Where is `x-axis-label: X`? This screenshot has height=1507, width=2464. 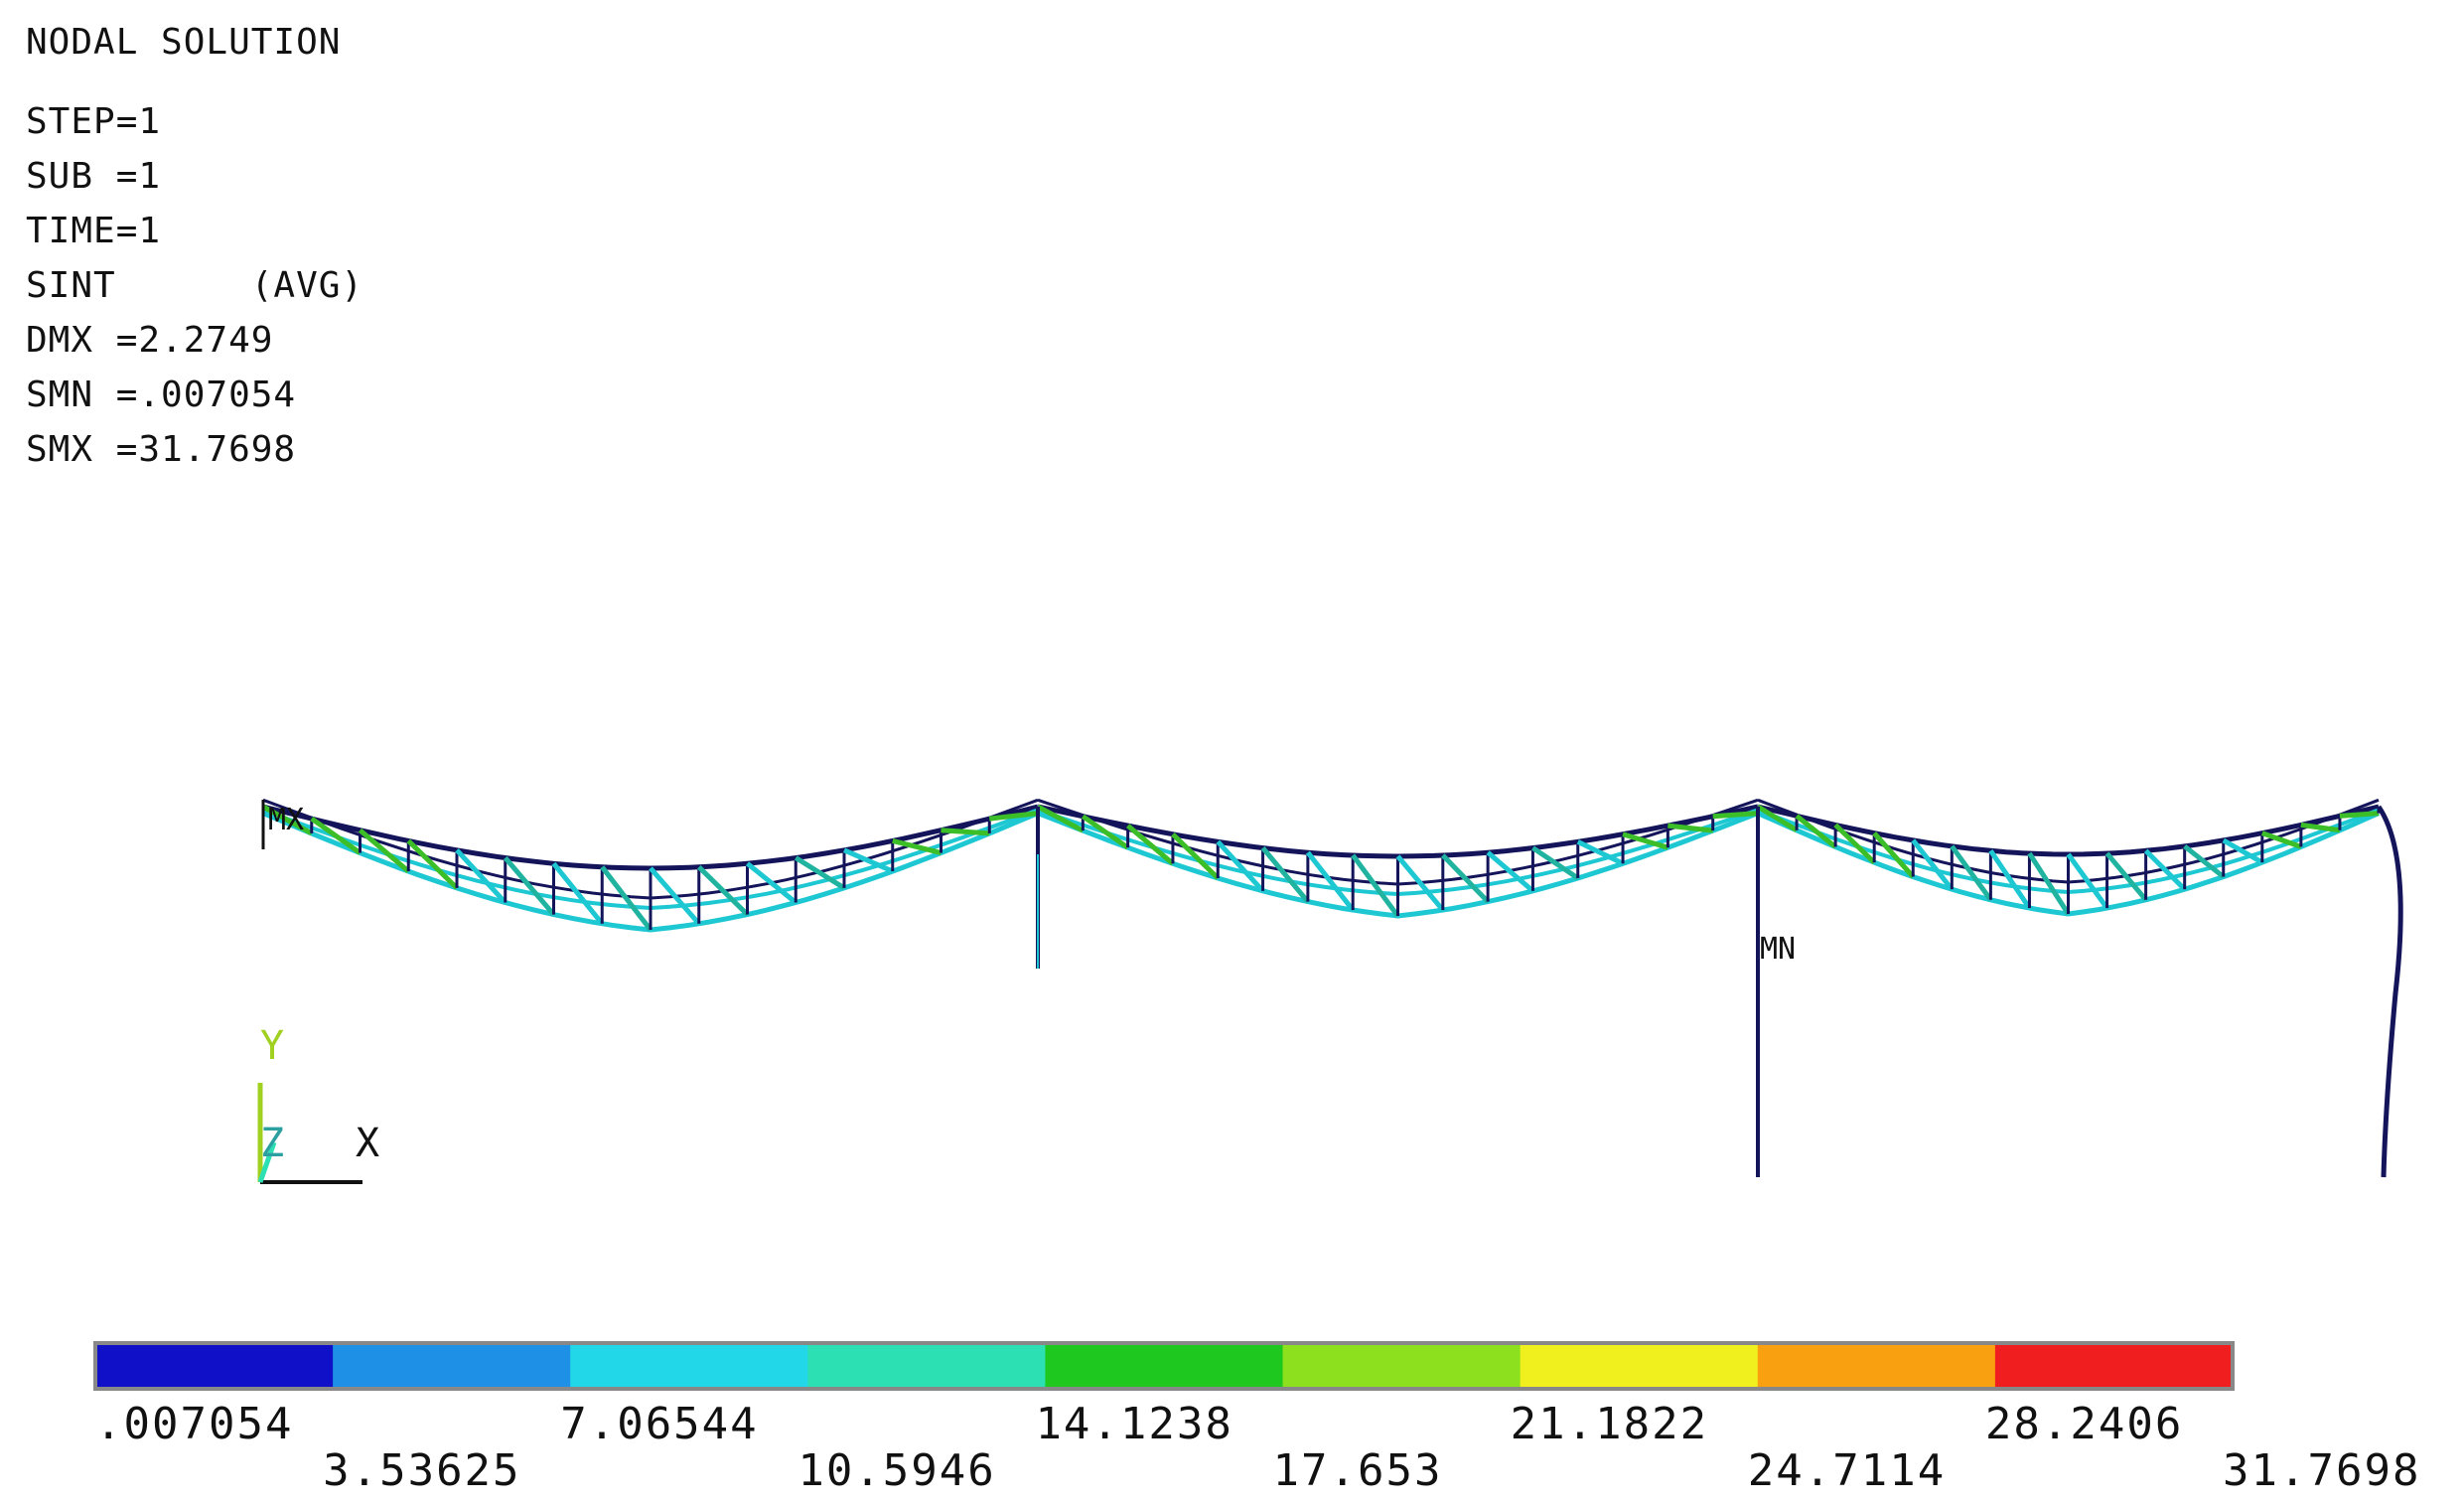
x-axis-label: X is located at coordinates (368, 1143).